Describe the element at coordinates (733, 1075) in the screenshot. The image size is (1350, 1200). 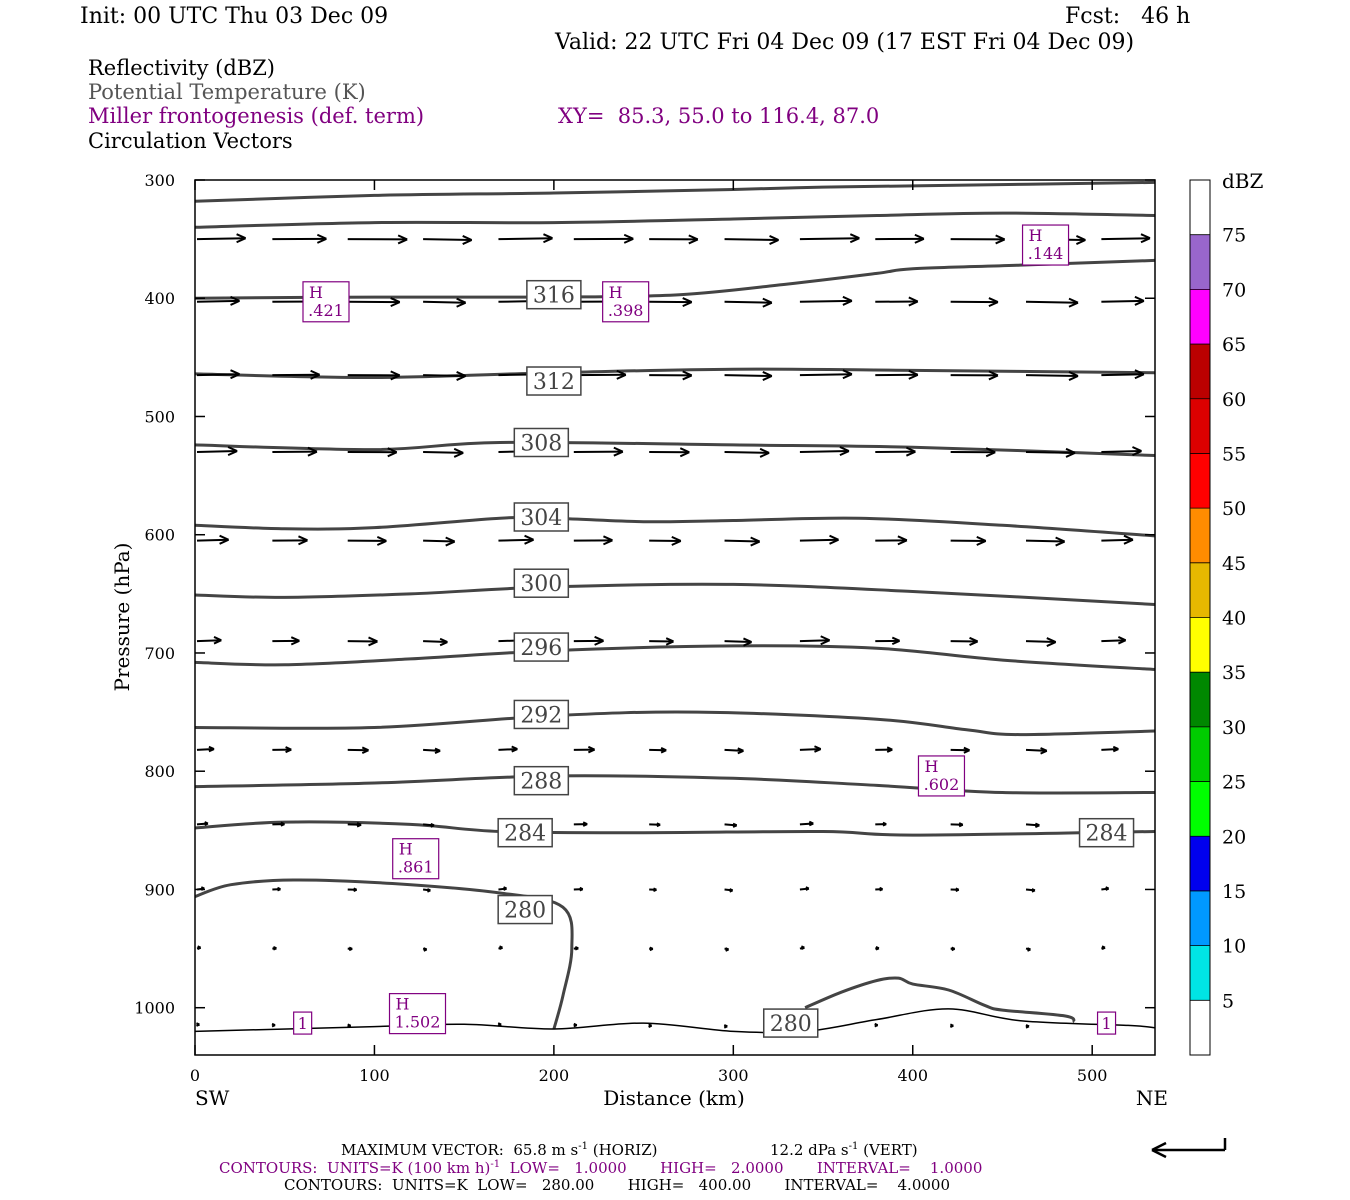
I see `x-tick-label: 300` at that location.